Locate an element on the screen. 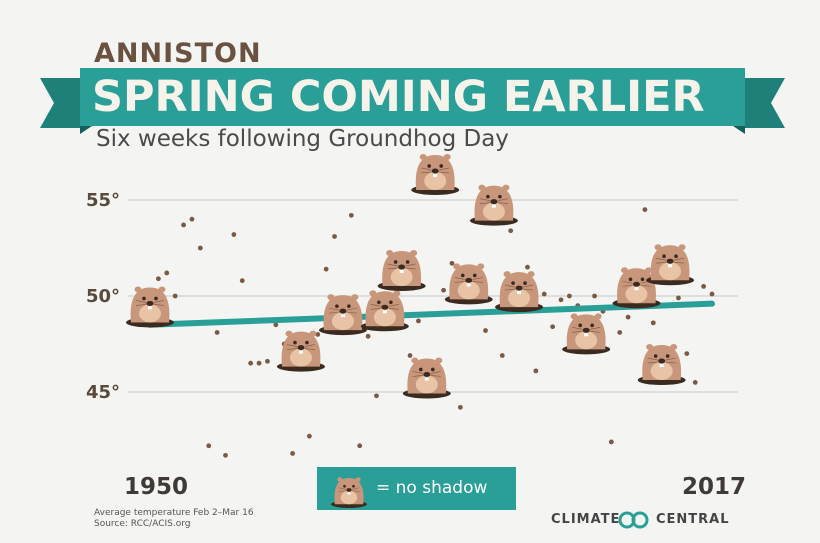  data-point-1997 is located at coordinates (544, 294).